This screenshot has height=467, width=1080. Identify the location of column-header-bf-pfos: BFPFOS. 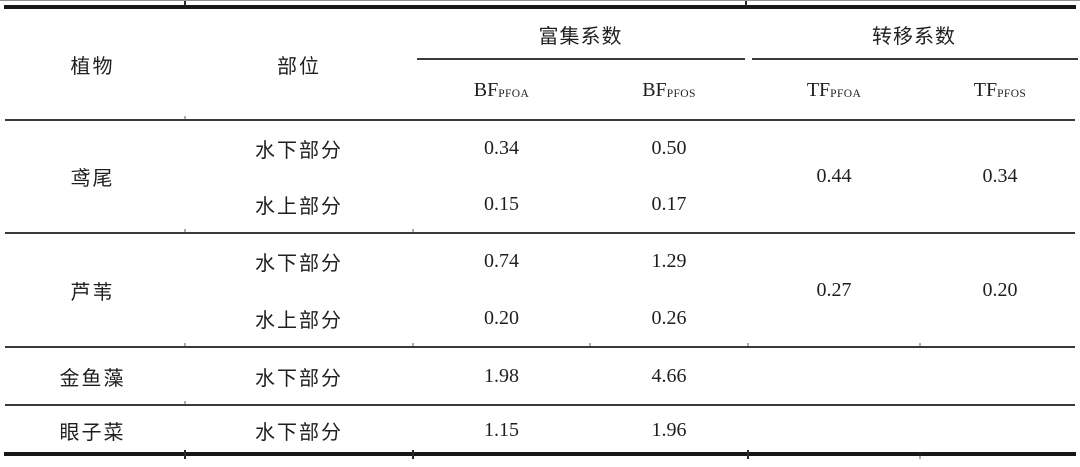
(669, 90).